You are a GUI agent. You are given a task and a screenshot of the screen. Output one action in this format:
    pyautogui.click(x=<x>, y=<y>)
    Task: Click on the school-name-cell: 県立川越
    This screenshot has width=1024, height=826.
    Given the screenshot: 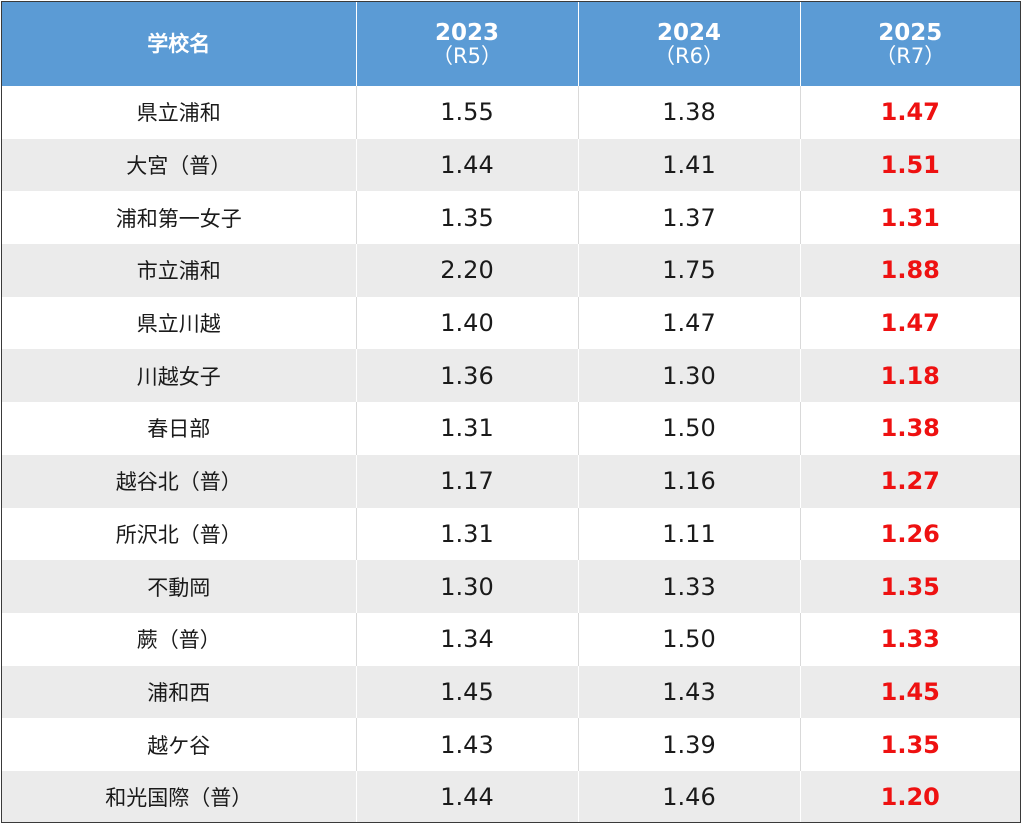 What is the action you would take?
    pyautogui.click(x=179, y=323)
    